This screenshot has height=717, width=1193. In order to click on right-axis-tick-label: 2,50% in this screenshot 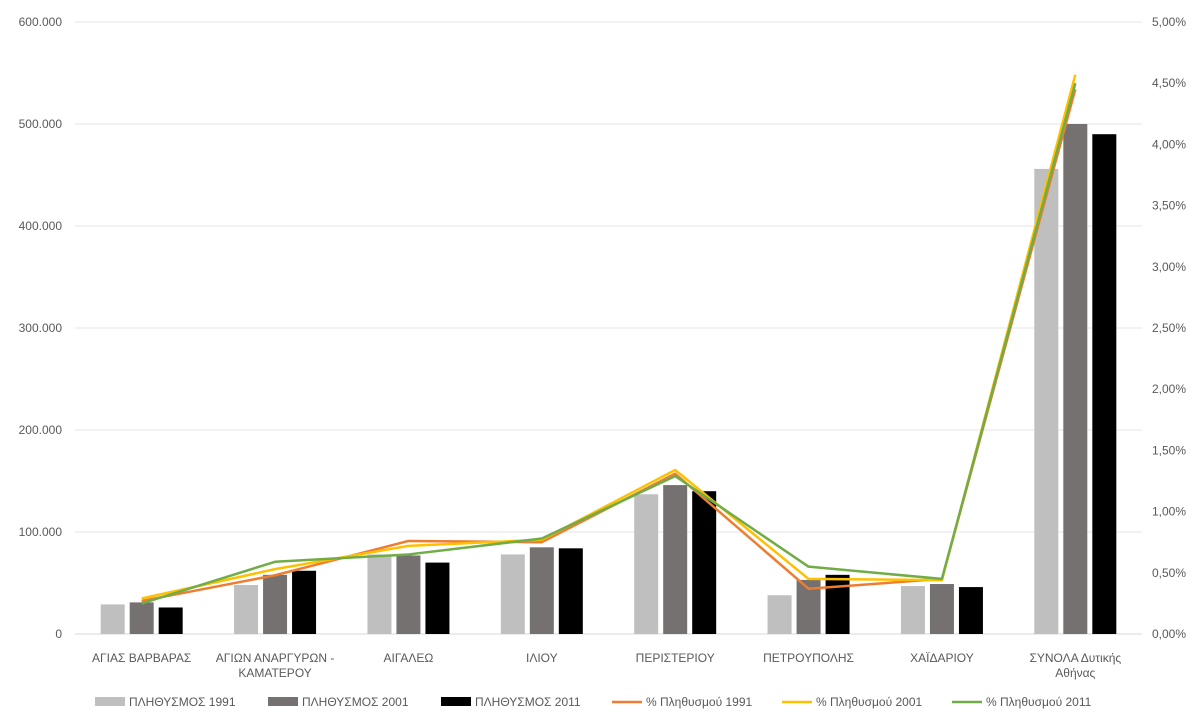, I will do `click(1169, 328)`.